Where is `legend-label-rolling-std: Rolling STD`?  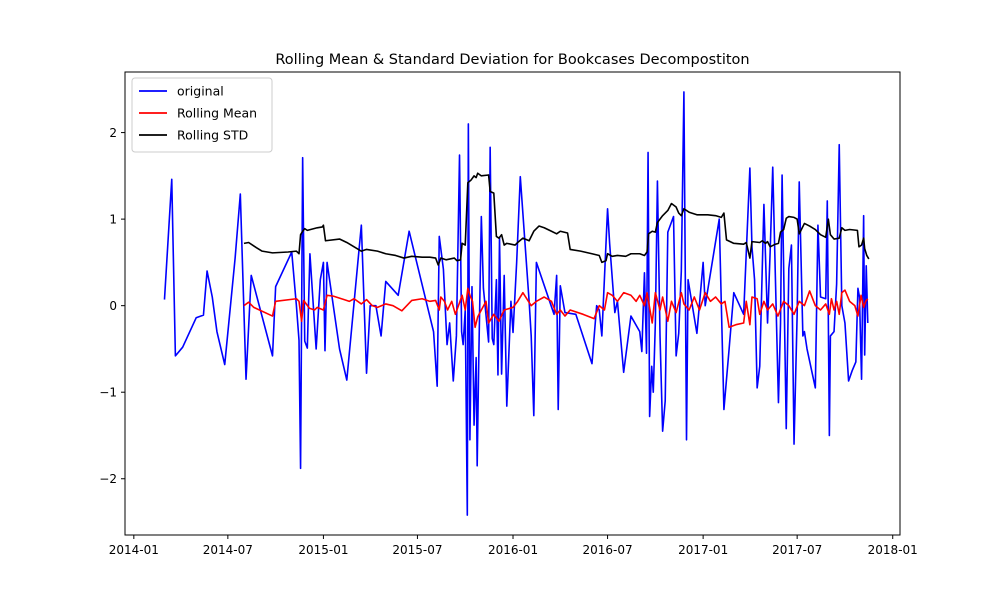
legend-label-rolling-std: Rolling STD is located at coordinates (212, 135).